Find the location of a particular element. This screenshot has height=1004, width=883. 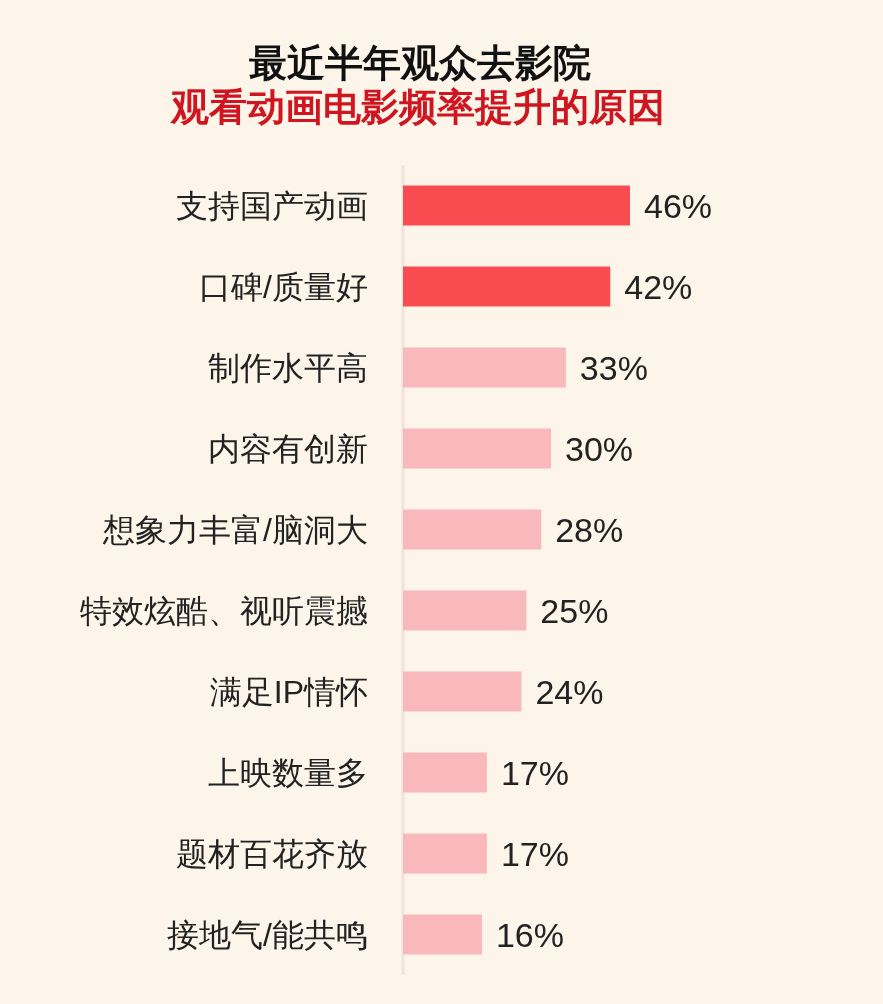

title: 最近半年观众去影院 is located at coordinates (420, 63).